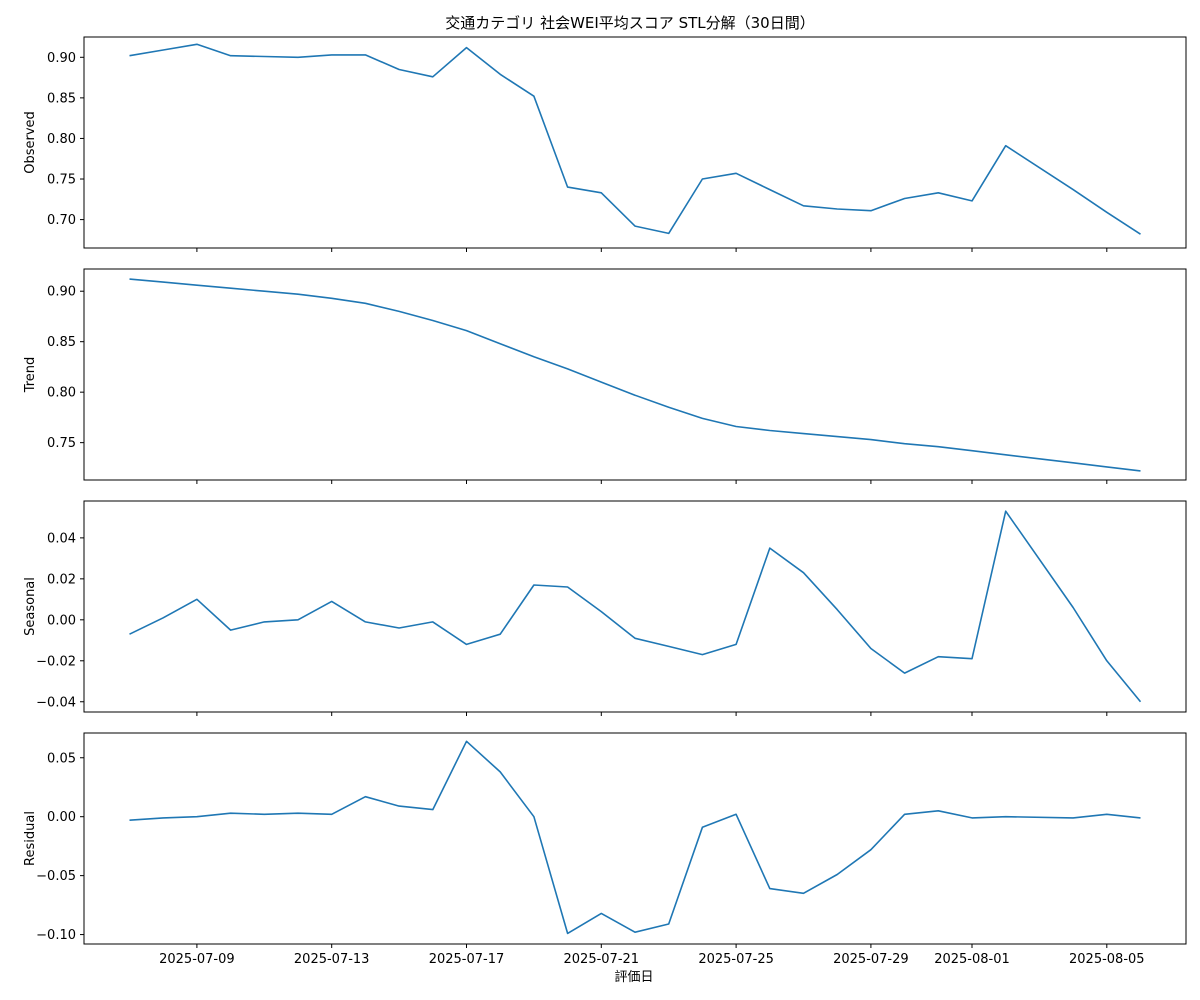 The width and height of the screenshot is (1200, 1000). Describe the element at coordinates (61, 758) in the screenshot. I see `residual-y-tick-label: 0.05` at that location.